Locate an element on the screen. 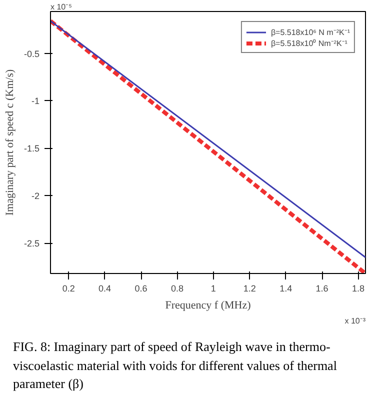 The width and height of the screenshot is (370, 412). y-tick-label: -1.5 is located at coordinates (32, 149).